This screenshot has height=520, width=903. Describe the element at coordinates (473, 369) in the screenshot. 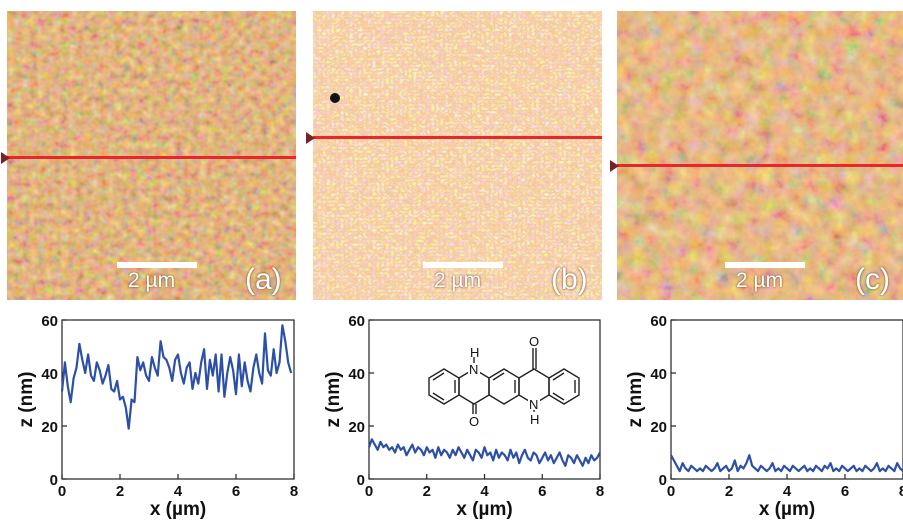

I see `atom-n-top: N` at that location.